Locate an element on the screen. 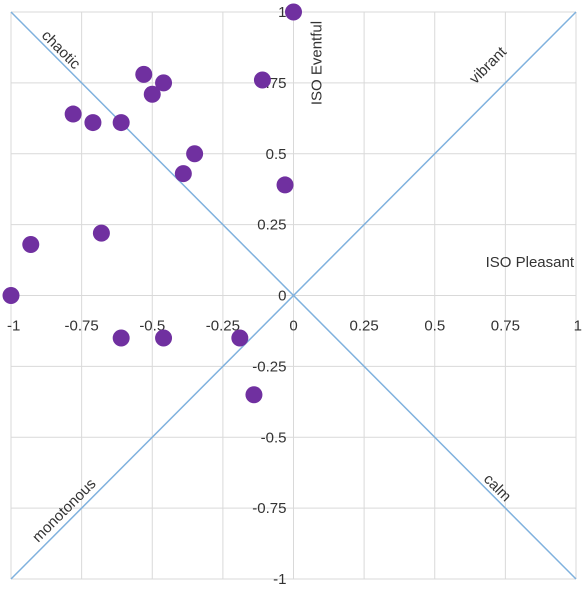  y-tick-label: -0.5 is located at coordinates (274, 437).